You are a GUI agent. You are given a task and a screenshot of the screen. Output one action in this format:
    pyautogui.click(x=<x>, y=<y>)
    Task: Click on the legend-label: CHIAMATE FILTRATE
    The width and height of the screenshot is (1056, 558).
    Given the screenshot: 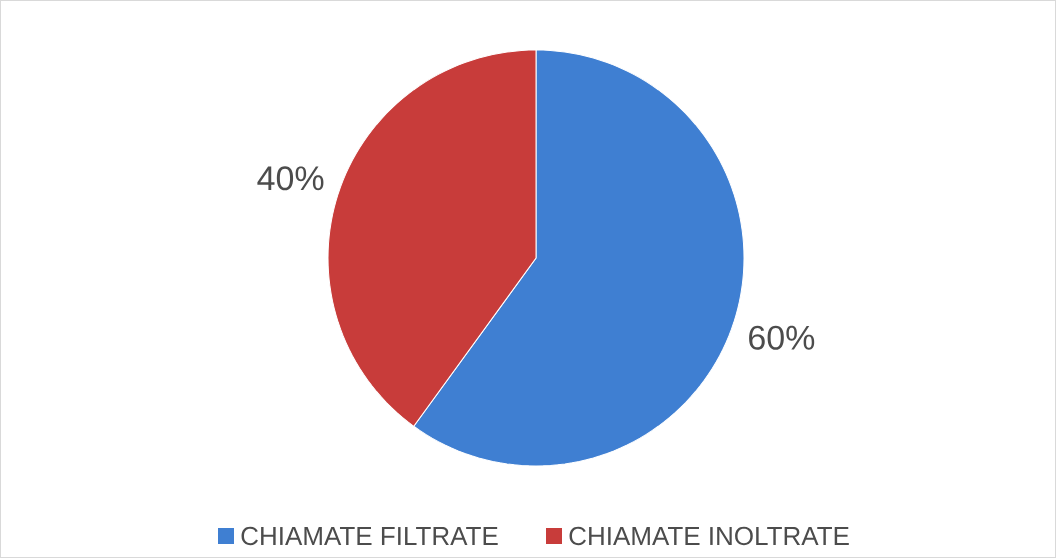 What is the action you would take?
    pyautogui.click(x=369, y=536)
    